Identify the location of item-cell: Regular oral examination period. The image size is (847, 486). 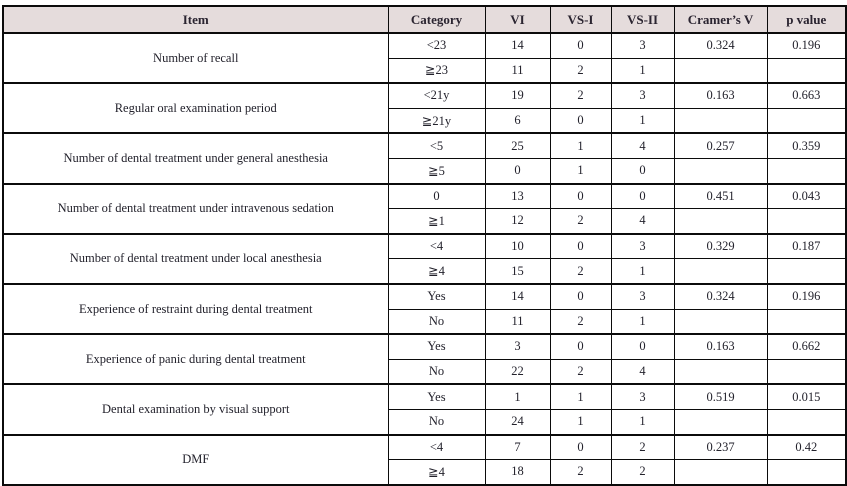
(195, 108).